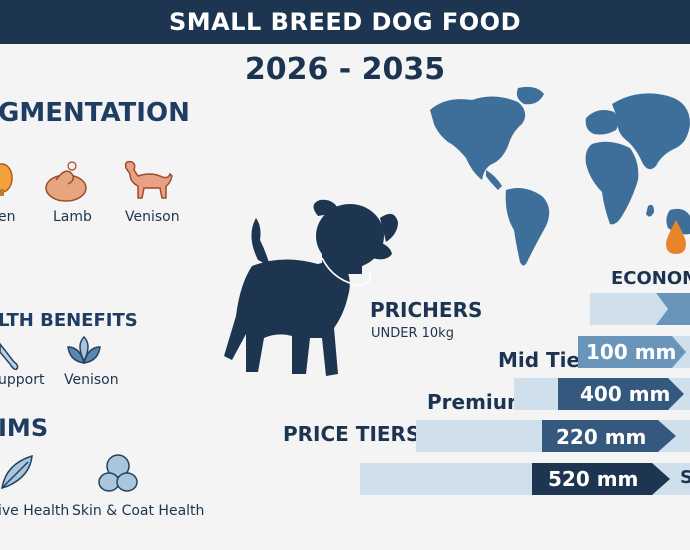 The height and width of the screenshot is (550, 690). Describe the element at coordinates (9, 356) in the screenshot. I see `bone-icon` at that location.